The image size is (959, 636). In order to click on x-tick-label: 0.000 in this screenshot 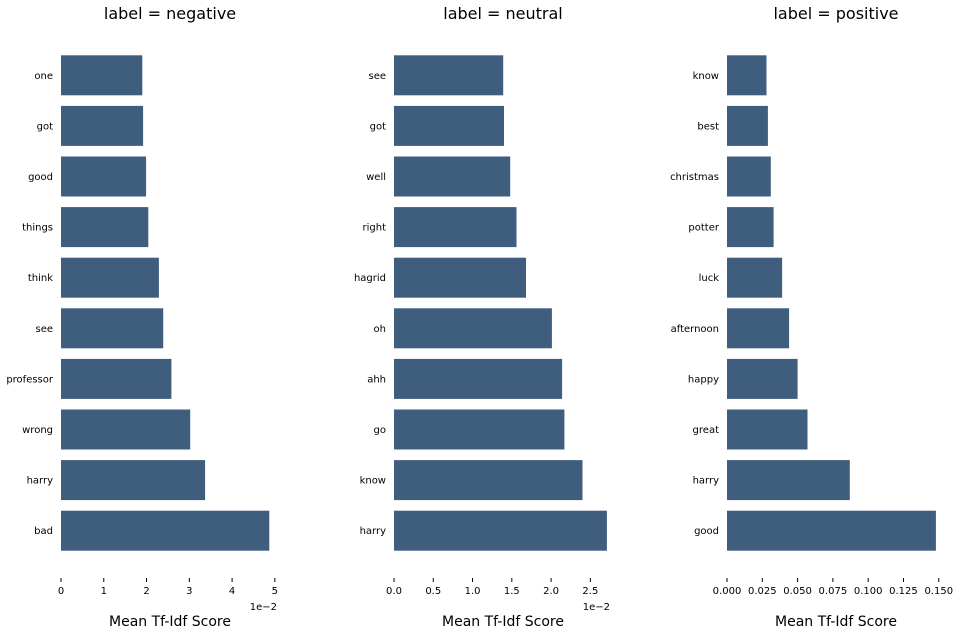, I will do `click(727, 591)`.